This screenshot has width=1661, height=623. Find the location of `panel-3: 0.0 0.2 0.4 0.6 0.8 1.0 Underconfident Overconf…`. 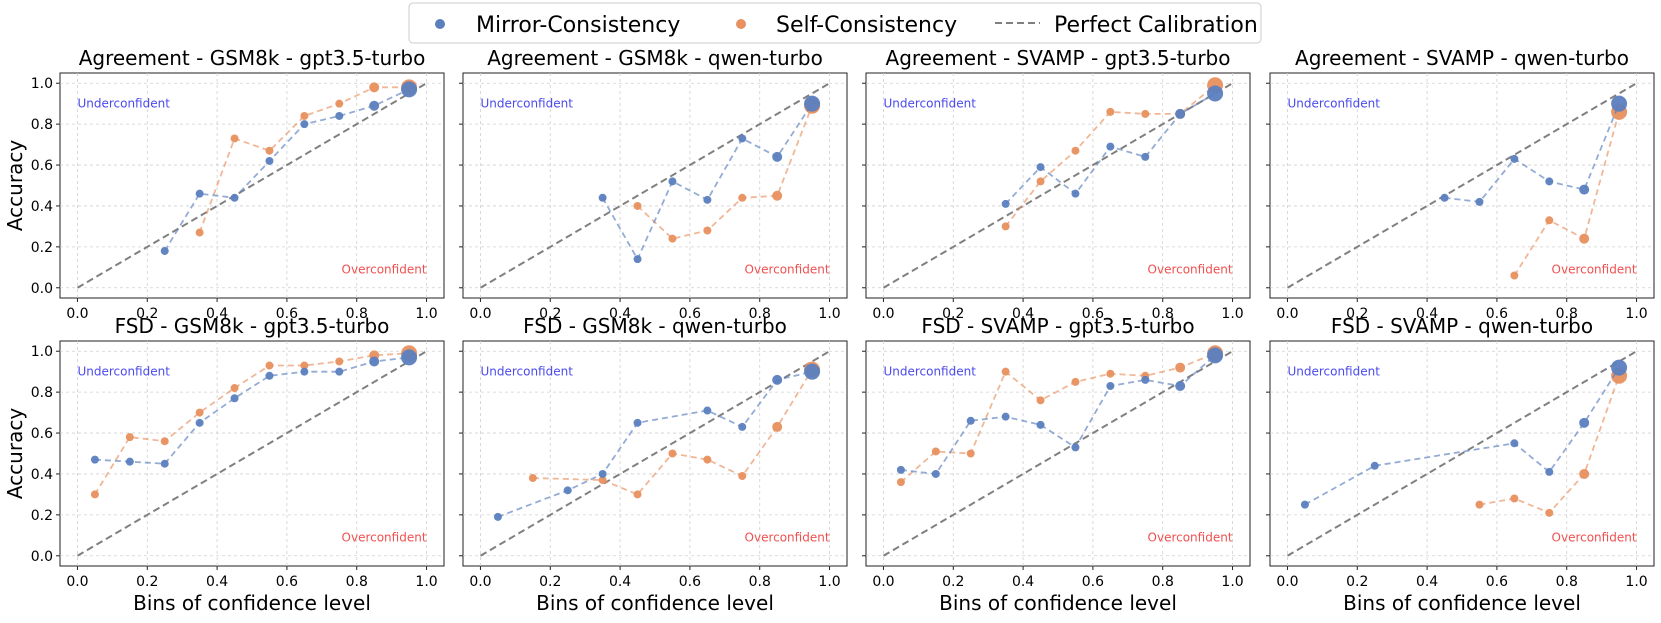

panel-3: 0.0 0.2 0.4 0.6 0.8 1.0 Underconfident Overconf… is located at coordinates (1056, 184).